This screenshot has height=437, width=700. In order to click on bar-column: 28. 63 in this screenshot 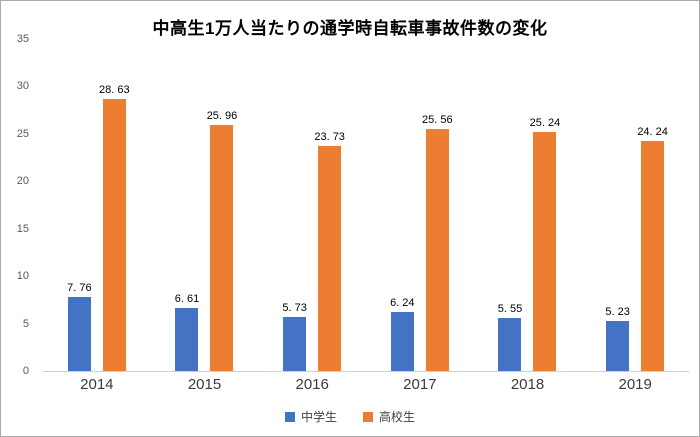, I will do `click(114, 205)`.